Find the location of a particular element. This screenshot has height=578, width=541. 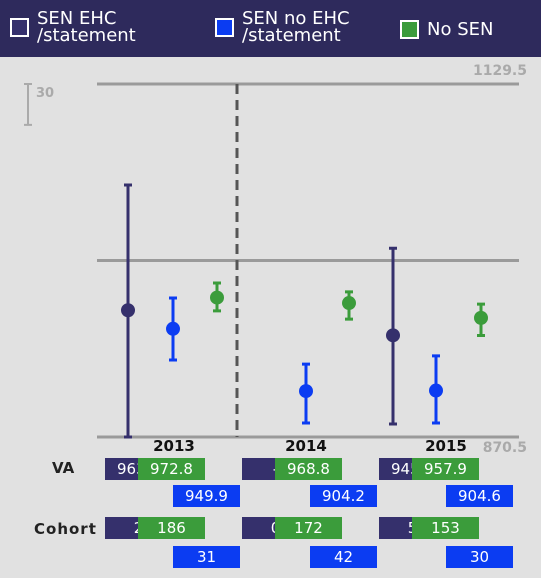

legend-label: SEN no EHC /statement is located at coordinates (296, 27).